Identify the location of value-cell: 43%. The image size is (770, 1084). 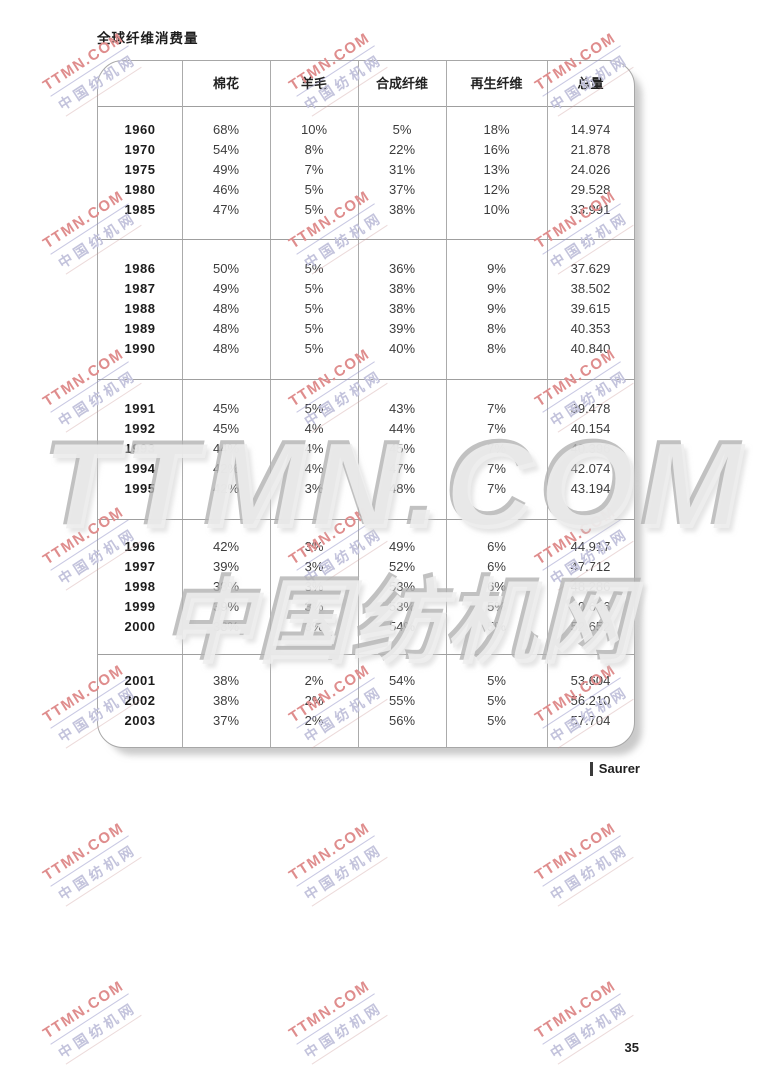
(402, 408).